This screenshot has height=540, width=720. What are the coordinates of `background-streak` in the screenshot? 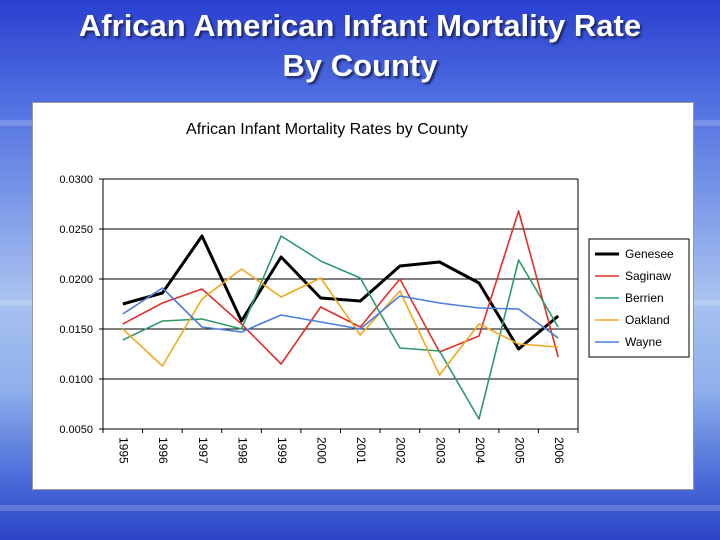 It's located at (360, 508).